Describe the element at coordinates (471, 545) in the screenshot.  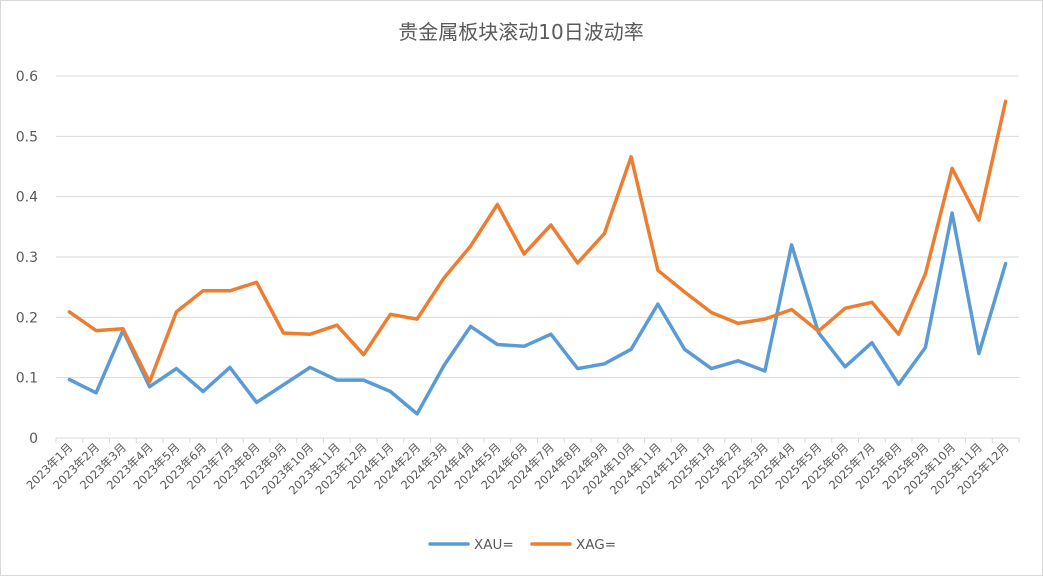
I see `legend-item: XAU=` at that location.